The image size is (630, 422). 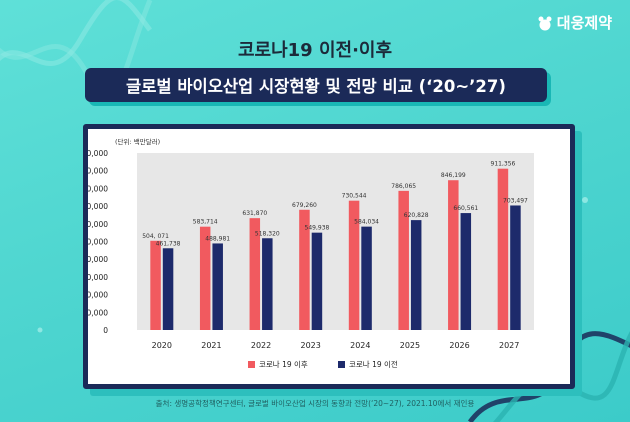 I want to click on x-tick-label: 2022, so click(x=261, y=345).